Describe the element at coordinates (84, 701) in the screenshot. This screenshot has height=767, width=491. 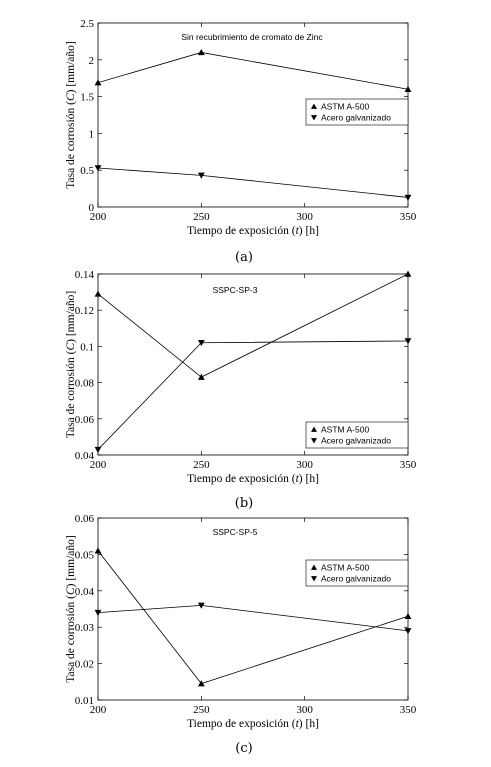
I see `y-tick-label: 0.01` at that location.